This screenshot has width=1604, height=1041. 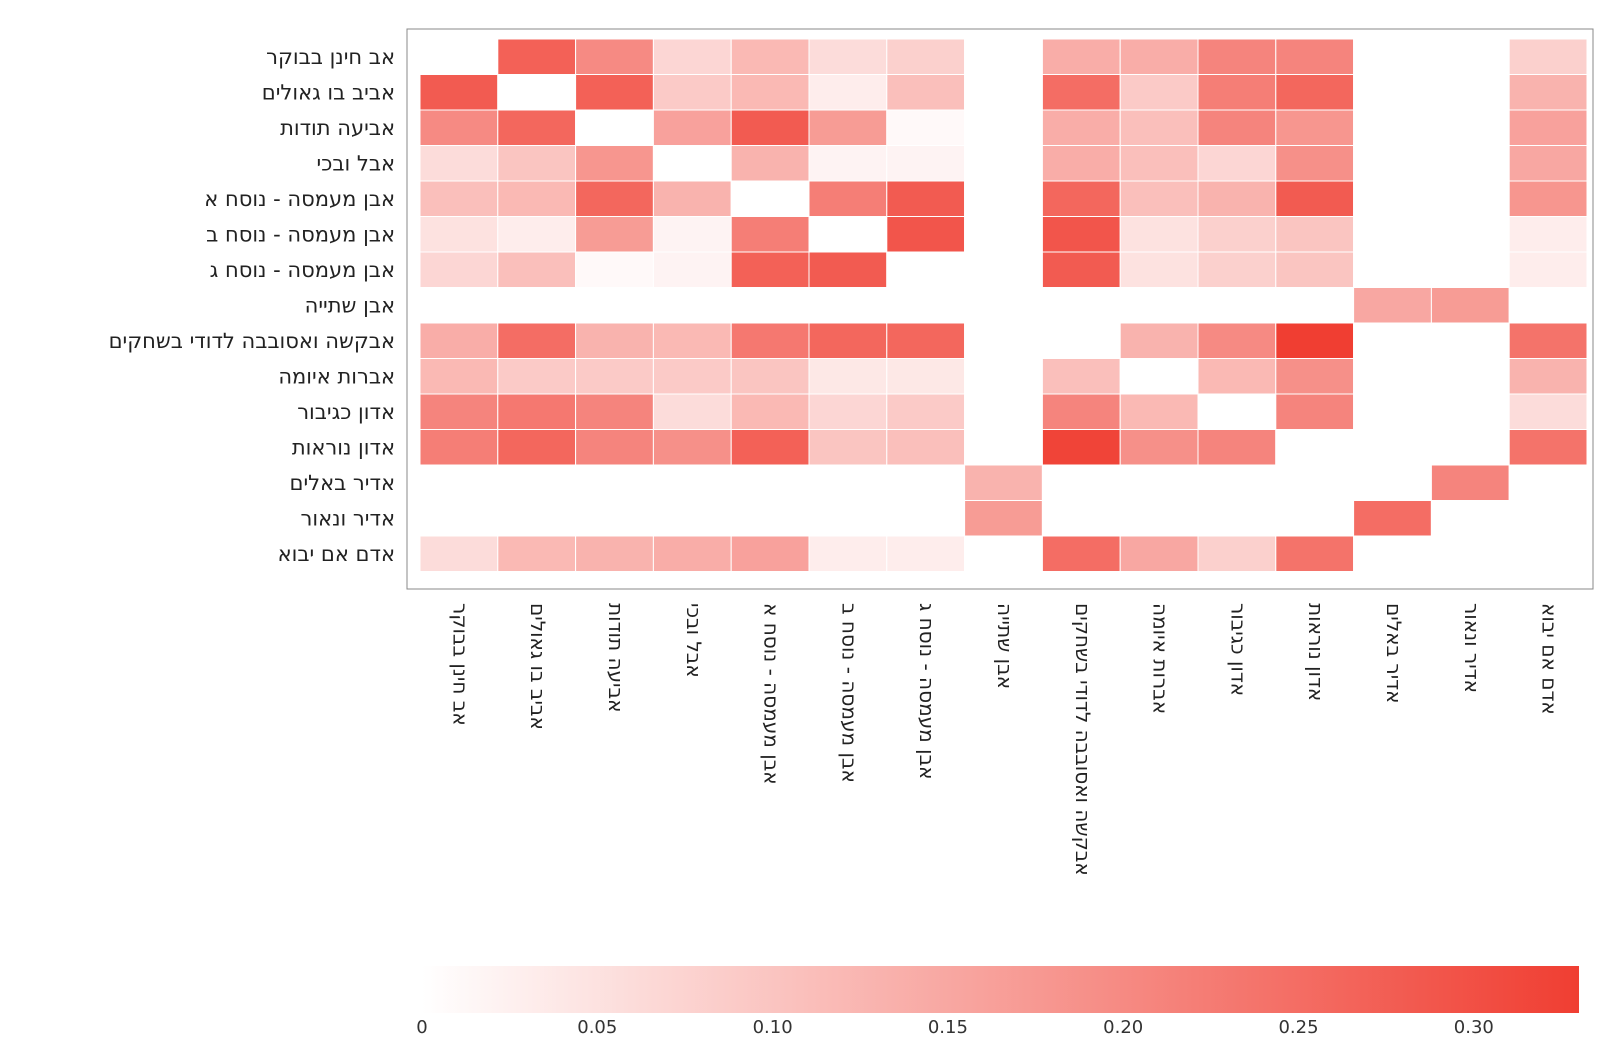 What do you see at coordinates (336, 376) in the screenshot?
I see `row-label: אברות איומה` at bounding box center [336, 376].